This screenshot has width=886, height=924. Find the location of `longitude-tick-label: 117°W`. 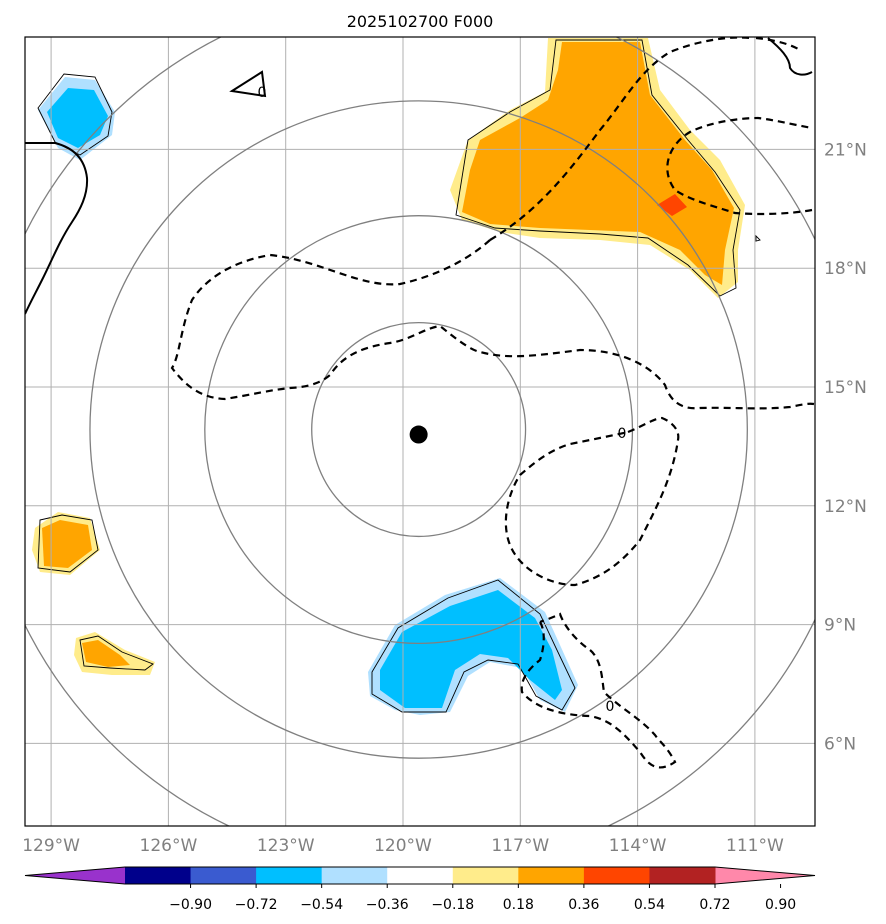

longitude-tick-label: 117°W is located at coordinates (520, 846).